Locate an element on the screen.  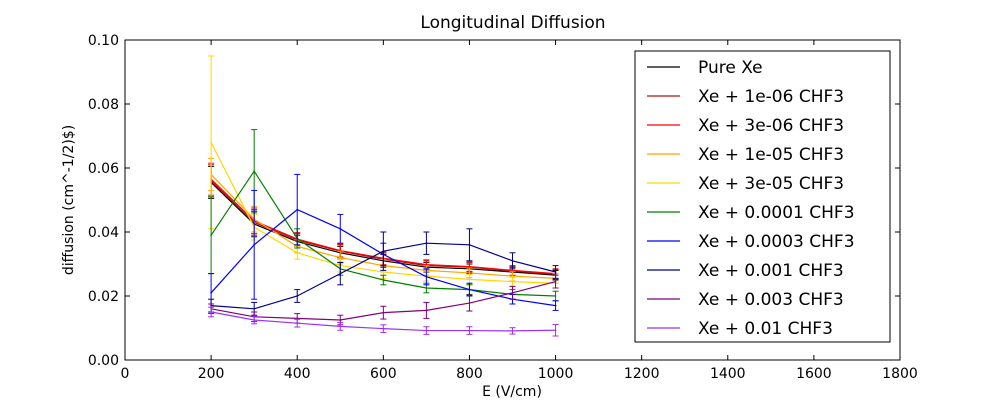
x-tick-label: 800 is located at coordinates (469, 374).